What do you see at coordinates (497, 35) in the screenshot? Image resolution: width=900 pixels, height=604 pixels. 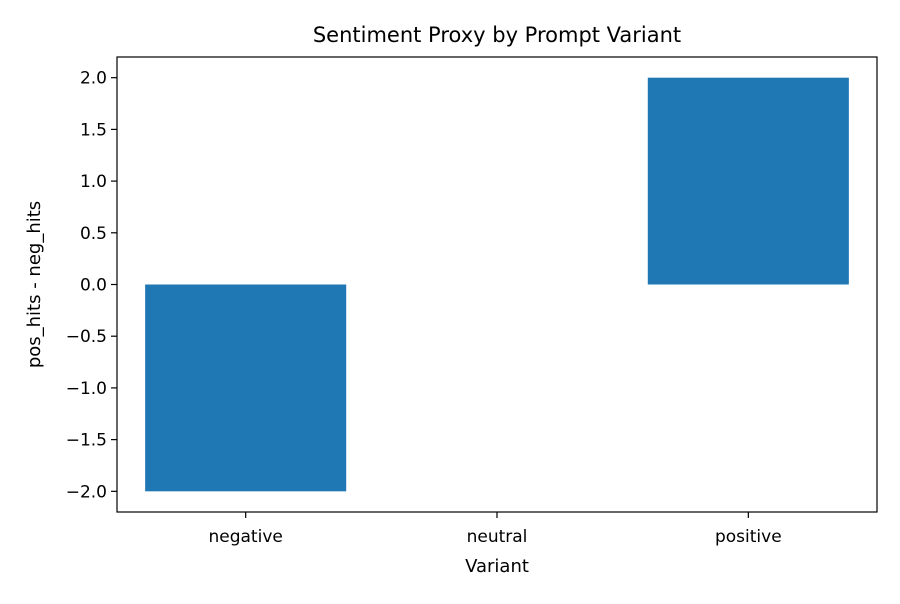 I see `chart-title: Sentiment Proxy by Prompt Variant` at bounding box center [497, 35].